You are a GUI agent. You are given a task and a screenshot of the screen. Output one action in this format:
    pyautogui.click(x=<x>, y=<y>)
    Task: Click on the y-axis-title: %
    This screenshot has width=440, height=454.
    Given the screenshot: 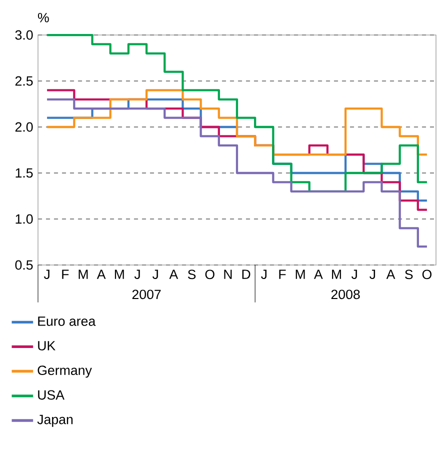 What is the action you would take?
    pyautogui.click(x=43, y=17)
    